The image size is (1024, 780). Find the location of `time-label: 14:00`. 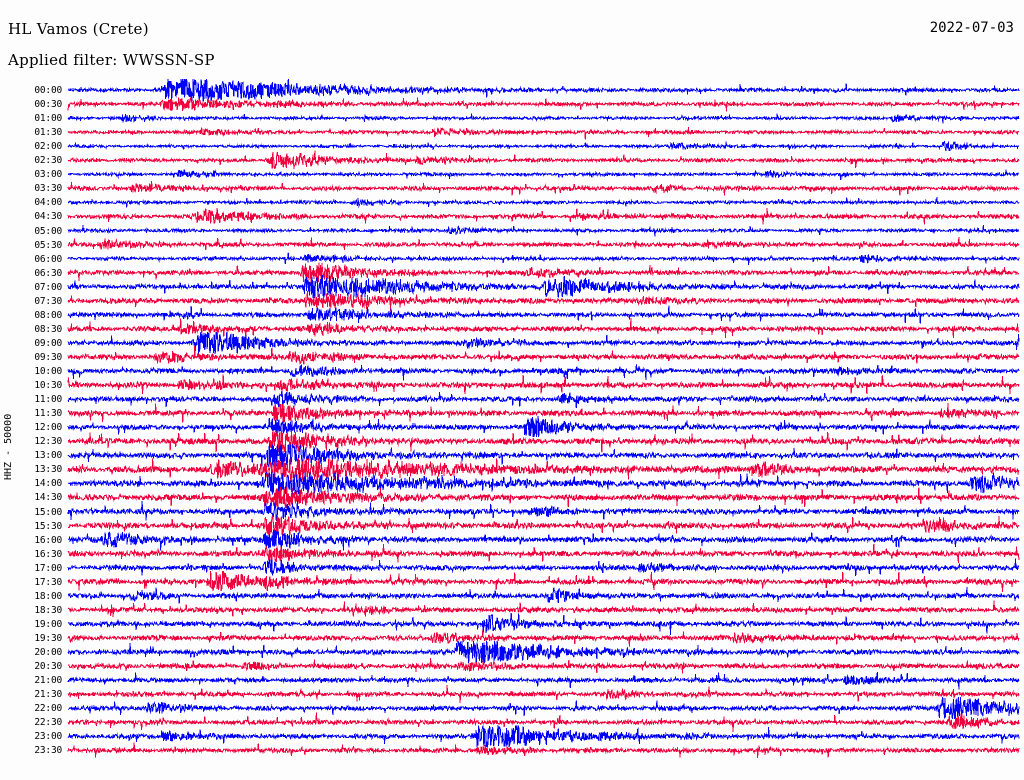

time-label: 14:00 is located at coordinates (48, 484).